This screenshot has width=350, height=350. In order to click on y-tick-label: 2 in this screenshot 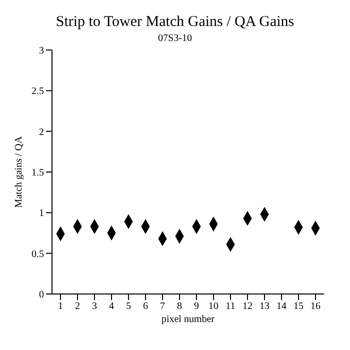, I will do `click(41, 132)`.